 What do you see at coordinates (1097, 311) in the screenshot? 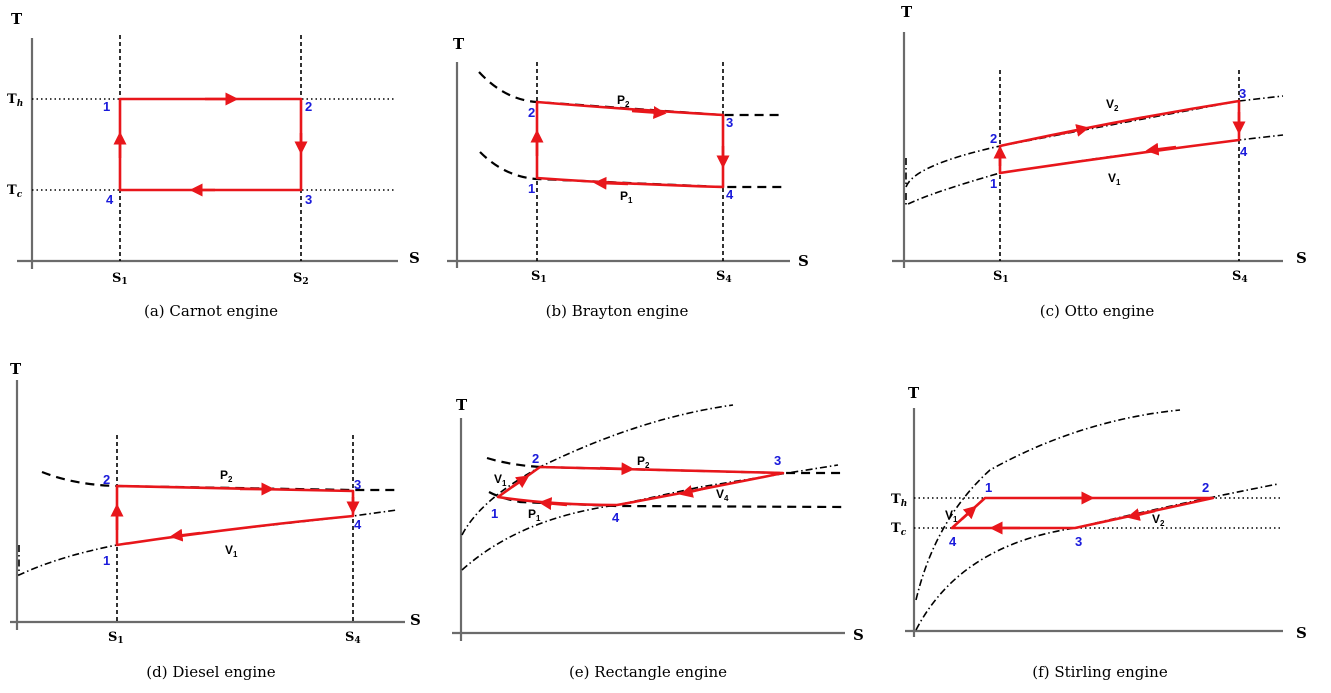
I see `caption: (c) Otto engine` at bounding box center [1097, 311].